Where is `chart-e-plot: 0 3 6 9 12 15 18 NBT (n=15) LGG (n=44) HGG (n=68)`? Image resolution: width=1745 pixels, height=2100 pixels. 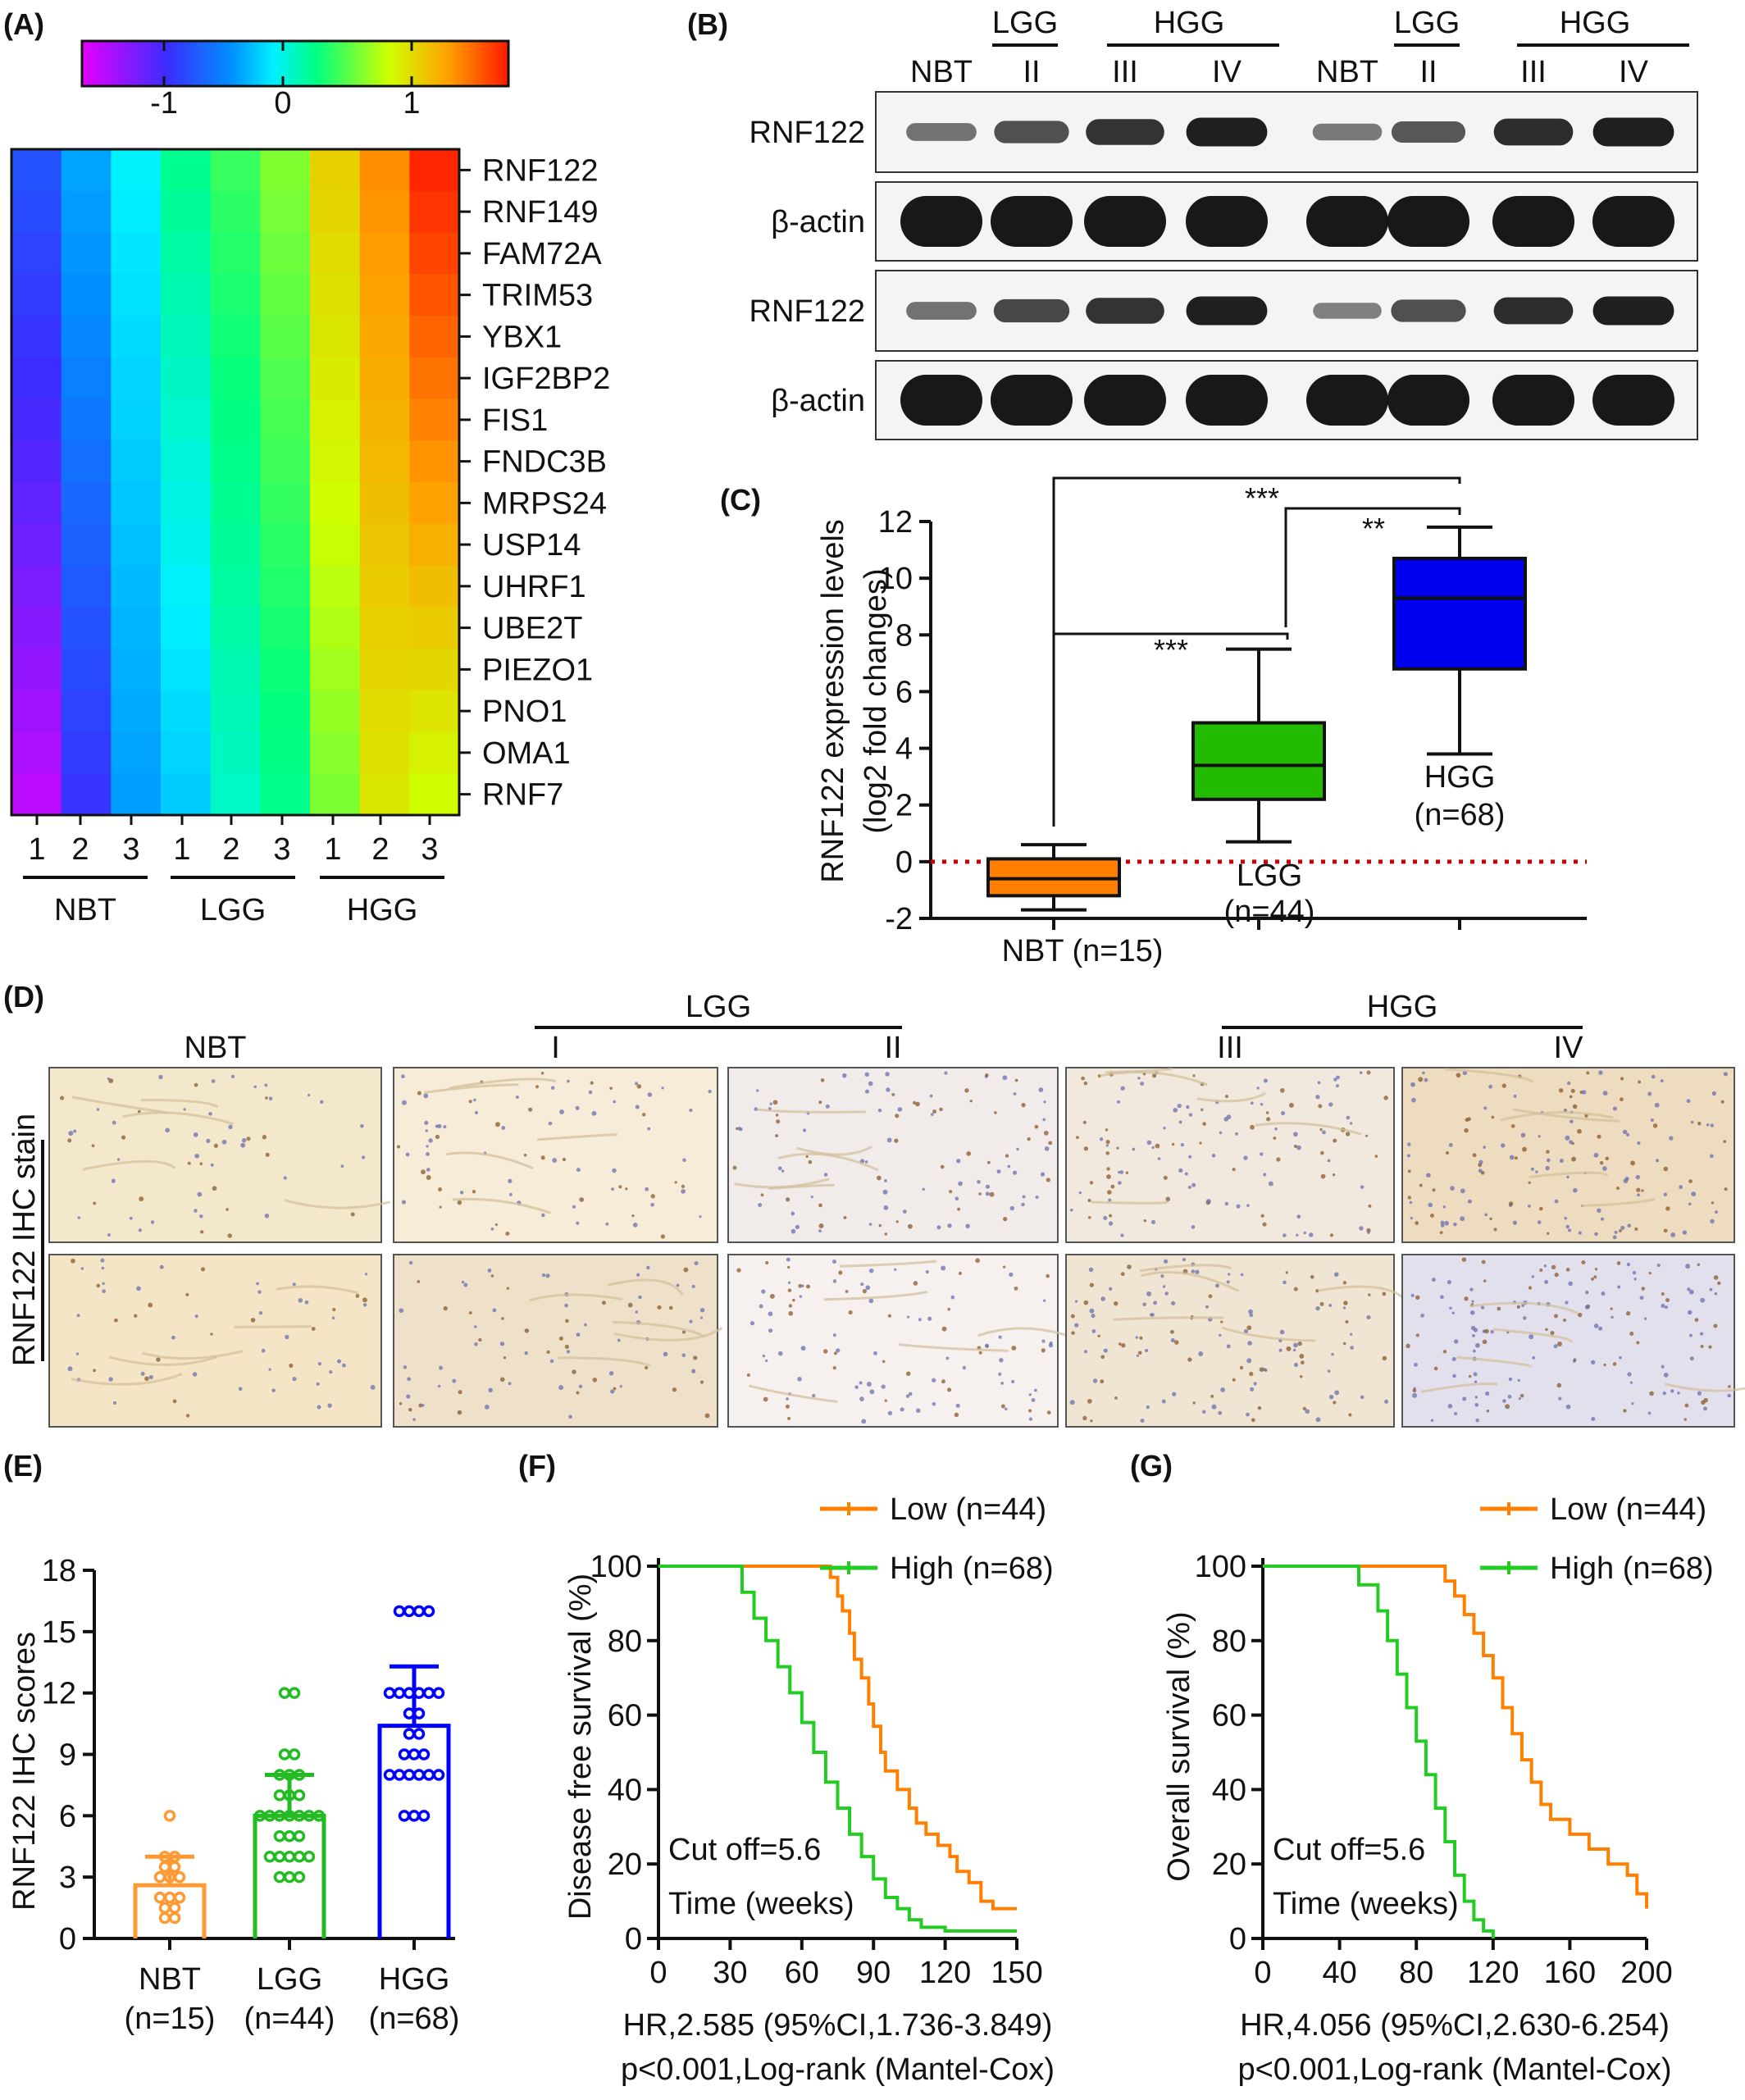 chart-e-plot: 0 3 6 9 12 15 18 NBT (n=15) LGG (n=44) HGG (n=68) is located at coordinates (251, 1795).